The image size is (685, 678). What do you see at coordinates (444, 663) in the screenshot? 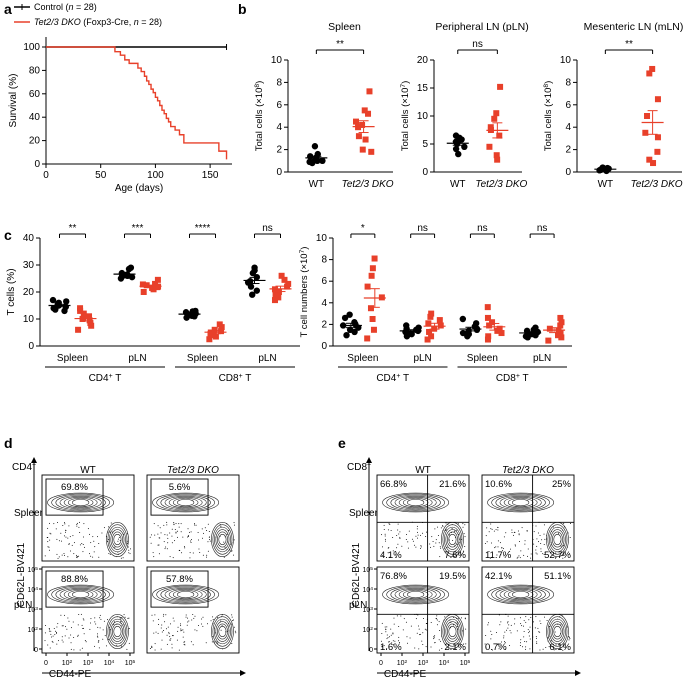
I see `x-tick-label: 104` at bounding box center [444, 663].